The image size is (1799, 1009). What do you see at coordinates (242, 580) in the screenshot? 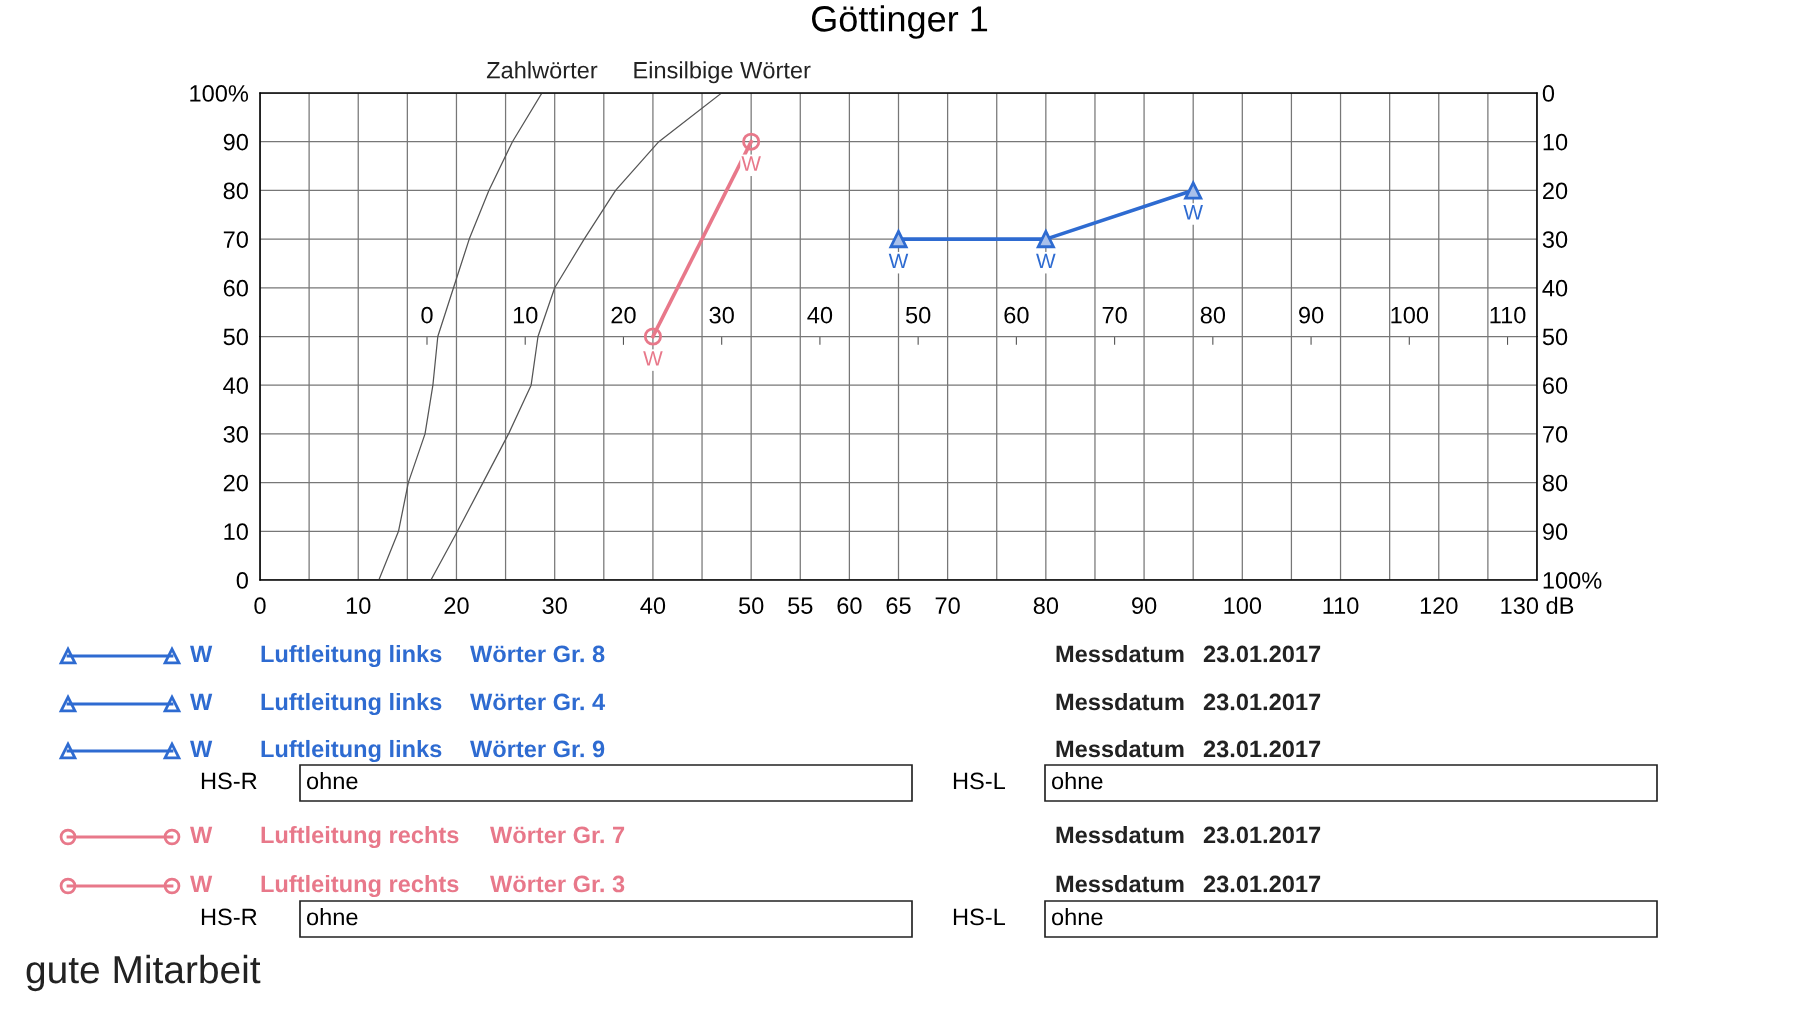
I see `y-tick-label: 0` at bounding box center [242, 580].